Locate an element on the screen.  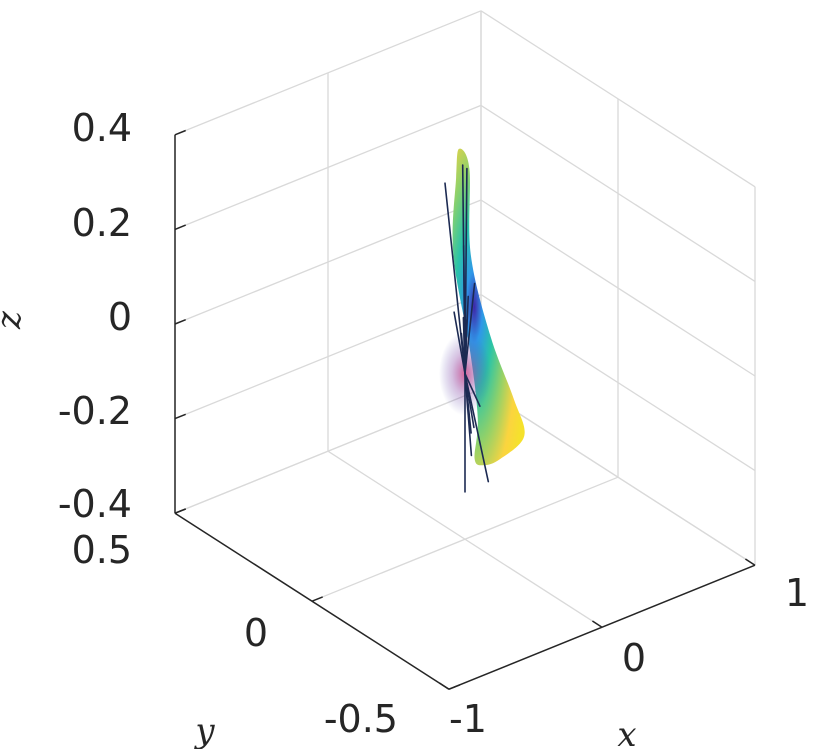
y-tick-label: 0.5 is located at coordinates (102, 550).